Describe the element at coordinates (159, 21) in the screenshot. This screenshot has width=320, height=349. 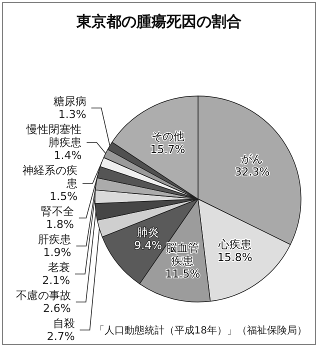
I see `chart-title: 東京都の腫瘍死因の割合` at that location.